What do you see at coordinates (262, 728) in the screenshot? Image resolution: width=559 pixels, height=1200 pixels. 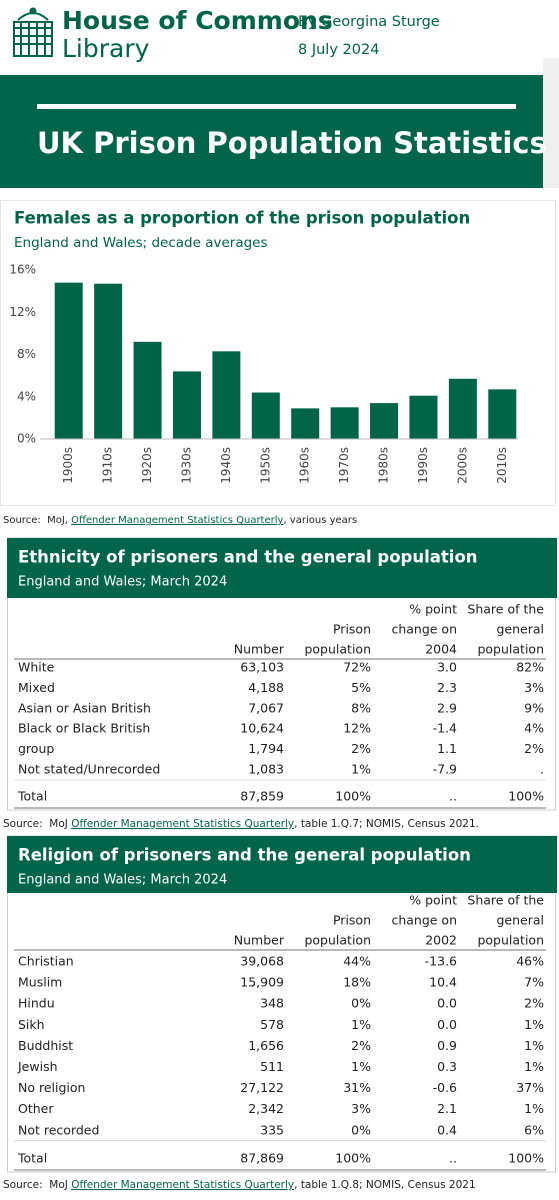 I see `table-cell: 10,624` at bounding box center [262, 728].